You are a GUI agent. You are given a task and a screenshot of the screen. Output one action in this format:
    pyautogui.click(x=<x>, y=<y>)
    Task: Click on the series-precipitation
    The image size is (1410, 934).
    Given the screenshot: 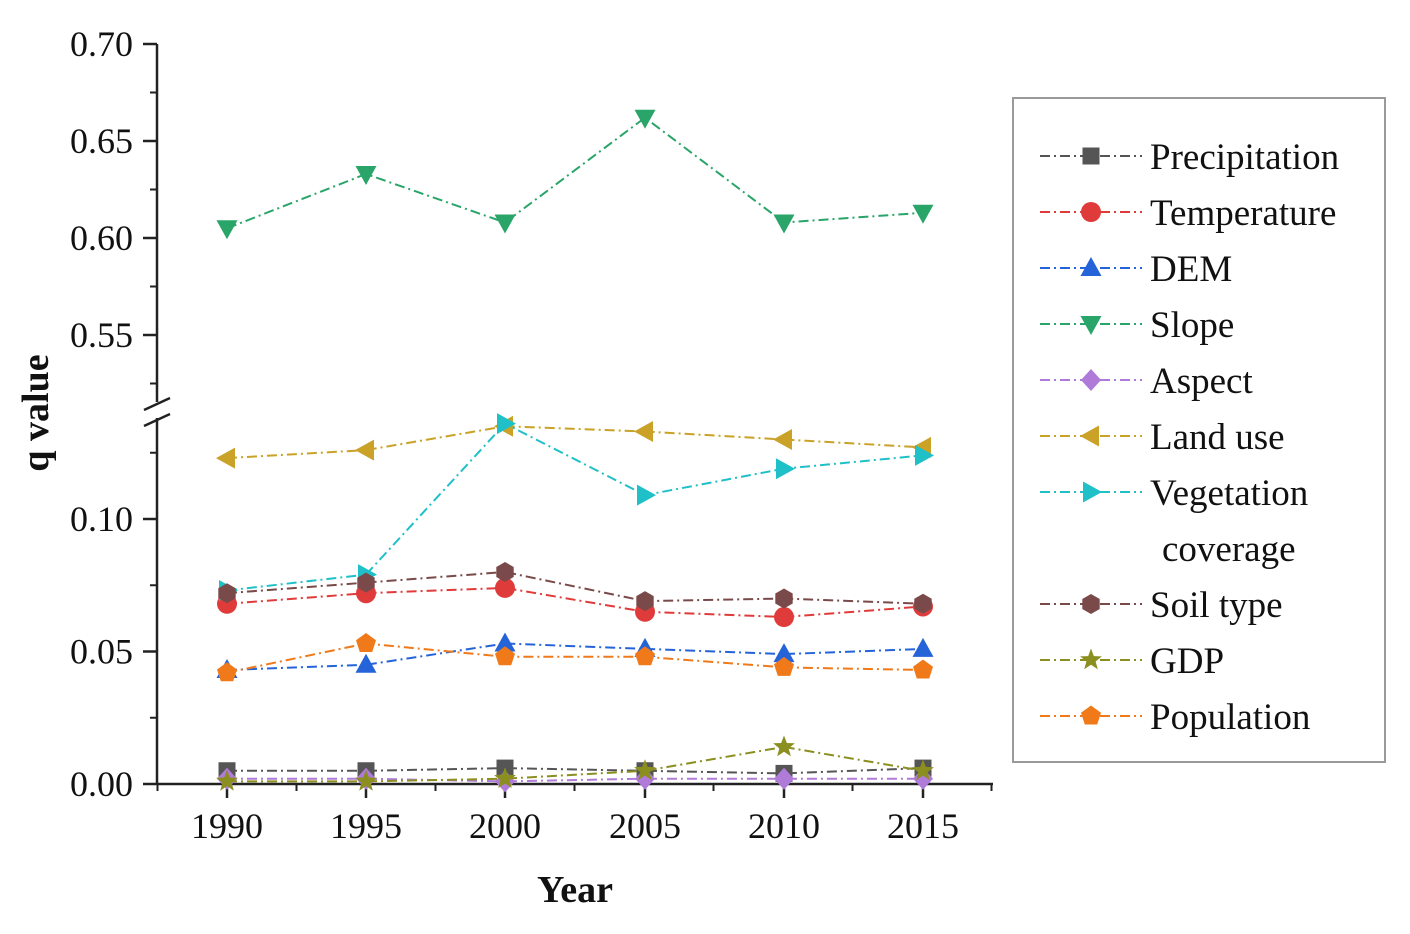 What is the action you would take?
    pyautogui.click(x=575, y=770)
    